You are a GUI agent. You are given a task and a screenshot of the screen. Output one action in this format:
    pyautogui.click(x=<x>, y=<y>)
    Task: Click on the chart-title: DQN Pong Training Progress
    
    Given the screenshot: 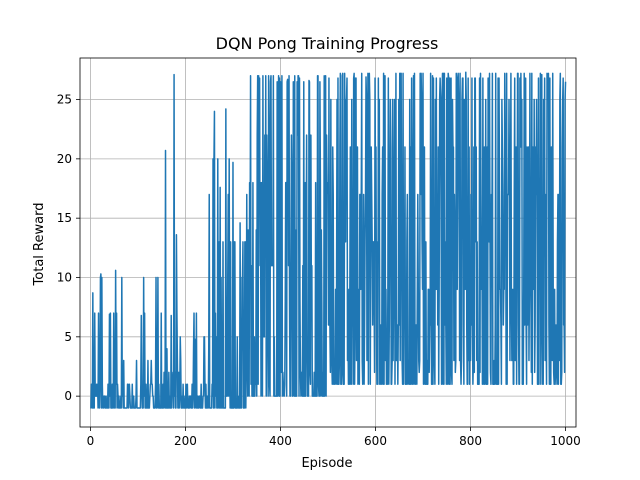 What is the action you would take?
    pyautogui.click(x=327, y=43)
    